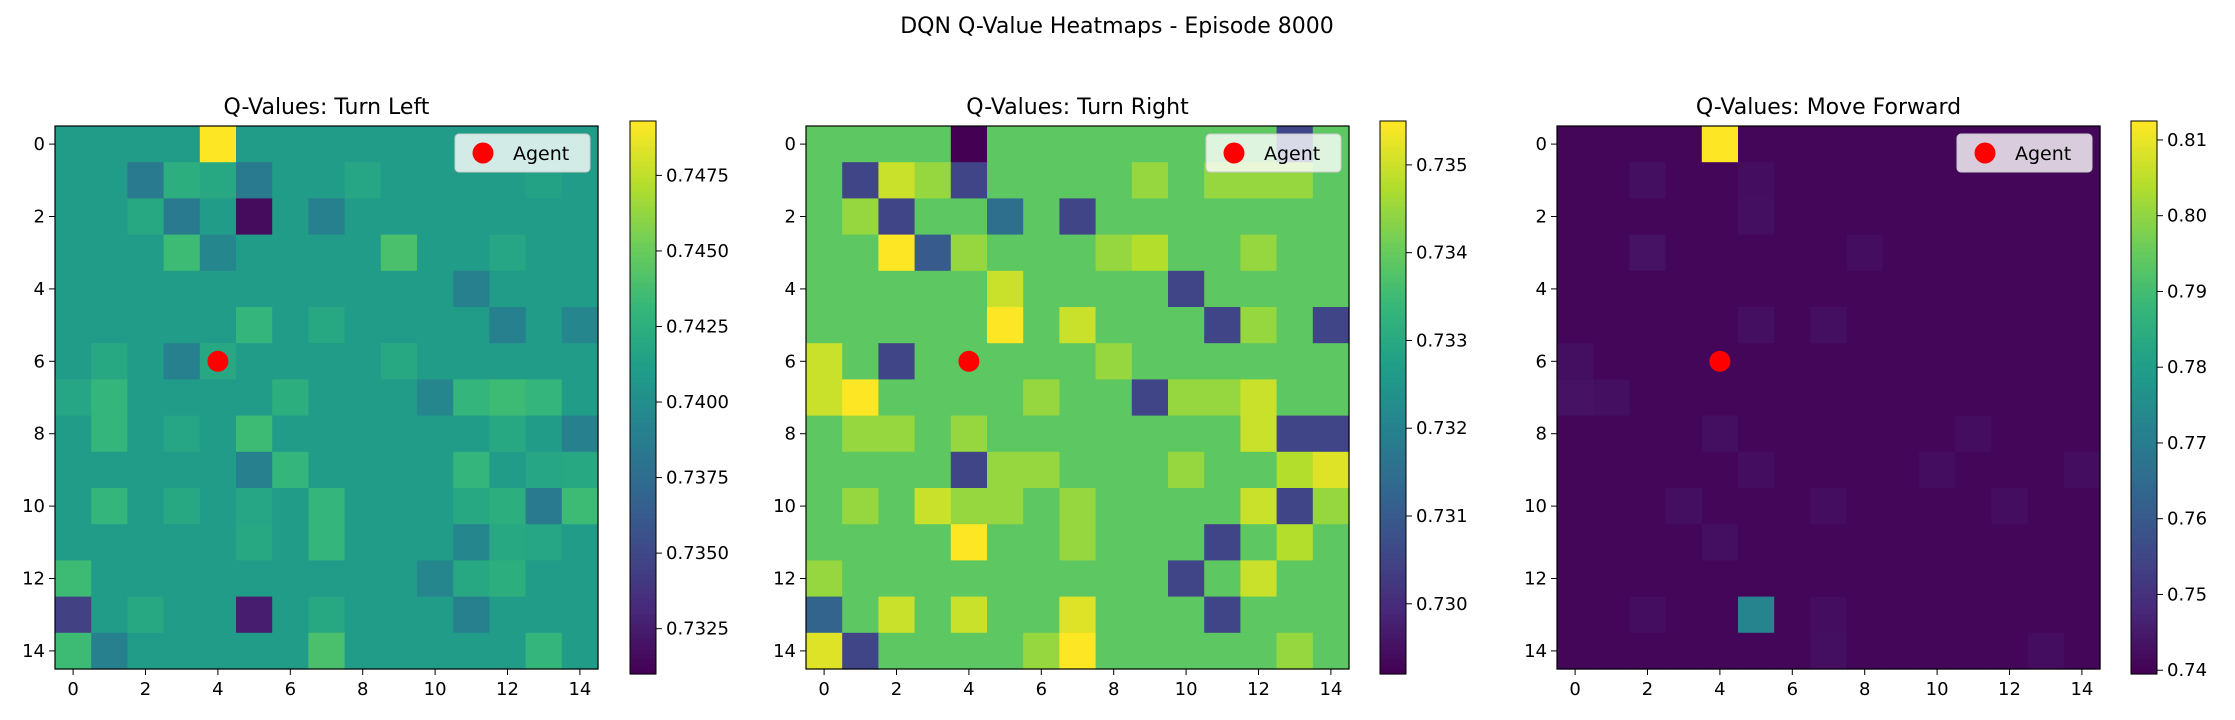  Describe the element at coordinates (1574, 689) in the screenshot. I see `x-tick-label: 0` at that location.